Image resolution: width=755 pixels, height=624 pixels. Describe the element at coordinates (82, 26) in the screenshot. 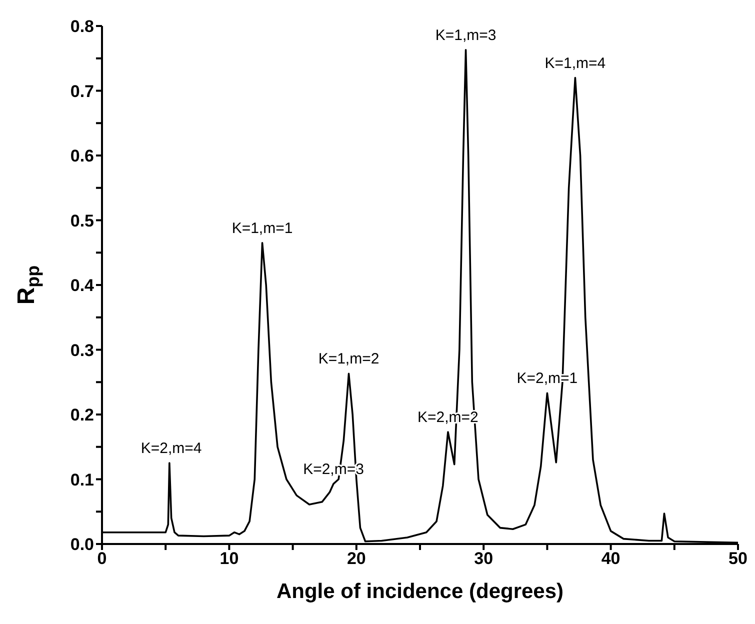

I see `y-tick-label: 0.8` at that location.